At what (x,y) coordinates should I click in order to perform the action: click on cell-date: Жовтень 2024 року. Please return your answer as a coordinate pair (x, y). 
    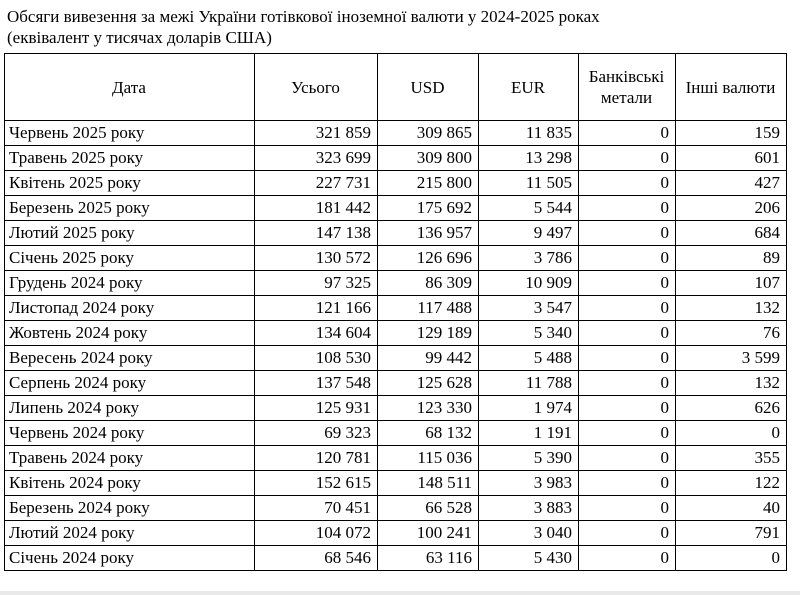
    Looking at the image, I should click on (129, 333).